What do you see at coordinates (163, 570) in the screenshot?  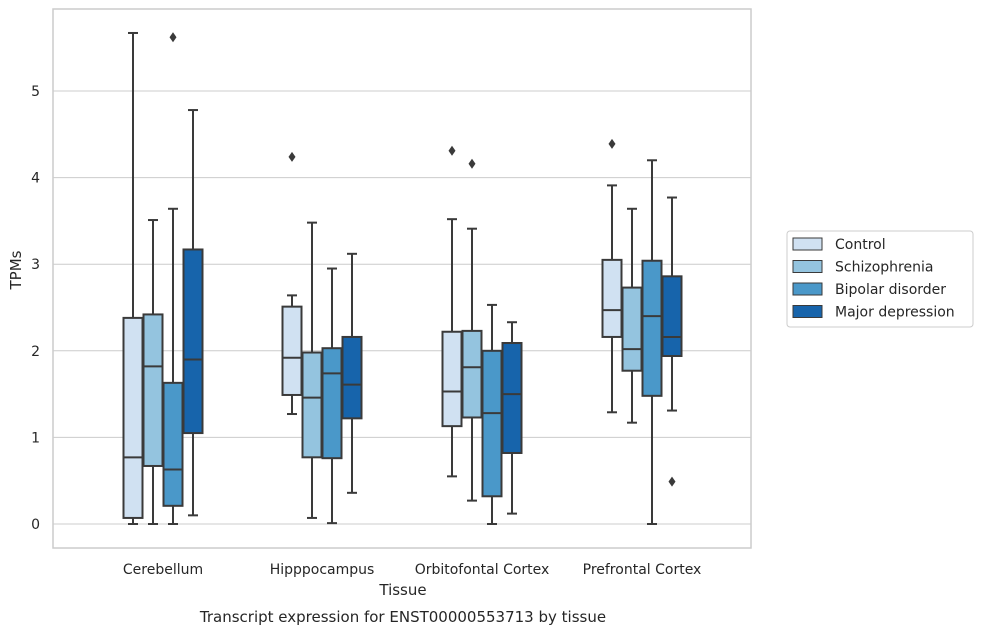 I see `x-tick-label-0: Cerebellum` at bounding box center [163, 570].